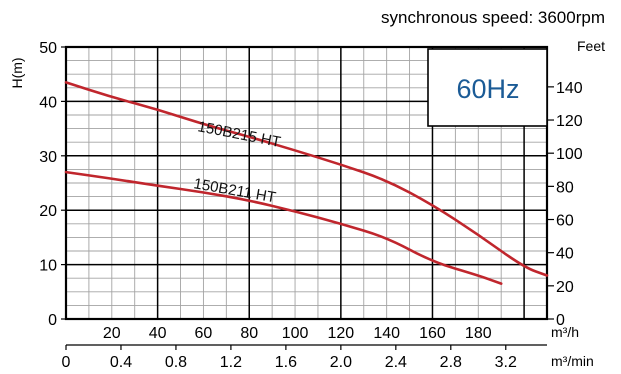 This screenshot has height=374, width=621. Describe the element at coordinates (234, 190) in the screenshot. I see `curve-label-150b211: 150B211 HT` at that location.